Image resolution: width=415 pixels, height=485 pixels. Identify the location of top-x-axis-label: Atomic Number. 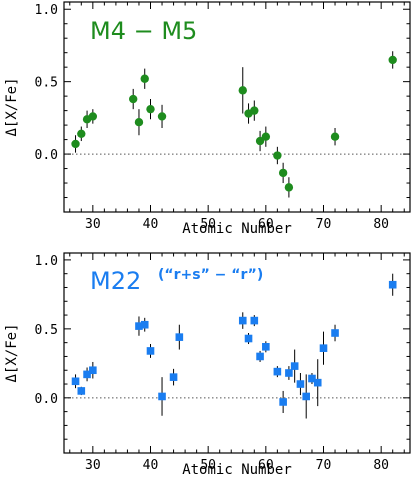
(237, 229).